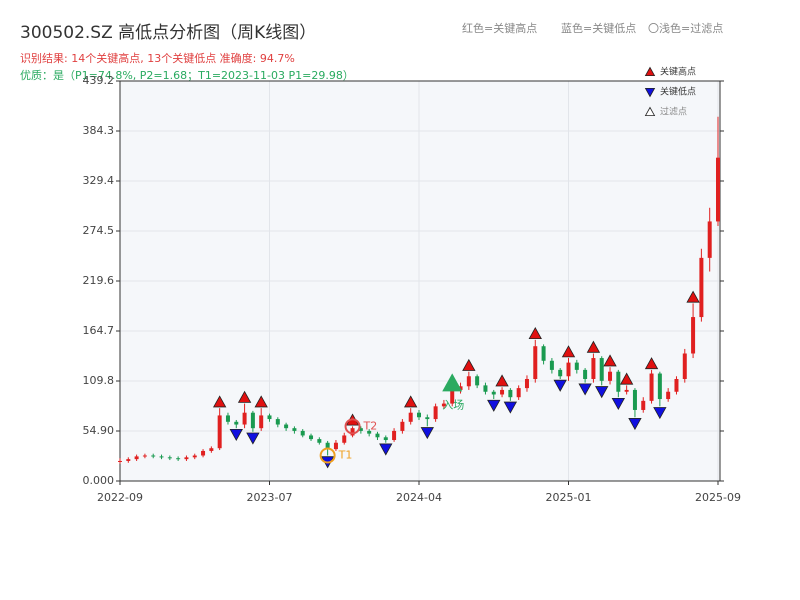 The width and height of the screenshot is (800, 600). What do you see at coordinates (345, 454) in the screenshot?
I see `annotation-label: T1` at bounding box center [345, 454].